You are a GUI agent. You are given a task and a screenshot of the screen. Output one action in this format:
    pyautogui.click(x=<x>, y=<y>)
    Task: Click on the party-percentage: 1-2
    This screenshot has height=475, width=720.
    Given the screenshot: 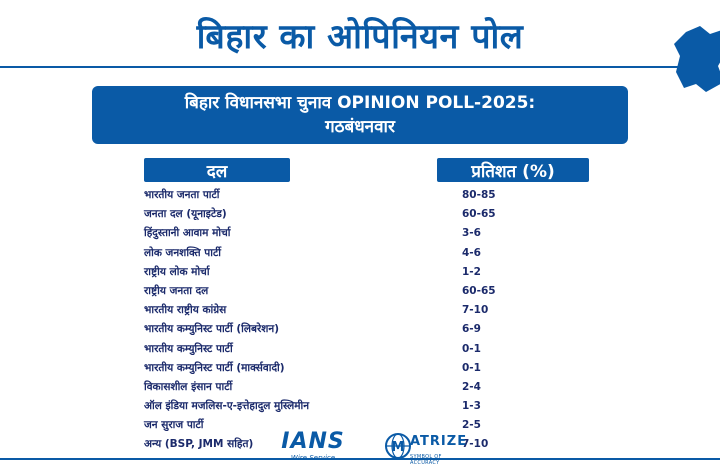 What is the action you would take?
    pyautogui.click(x=471, y=271)
    